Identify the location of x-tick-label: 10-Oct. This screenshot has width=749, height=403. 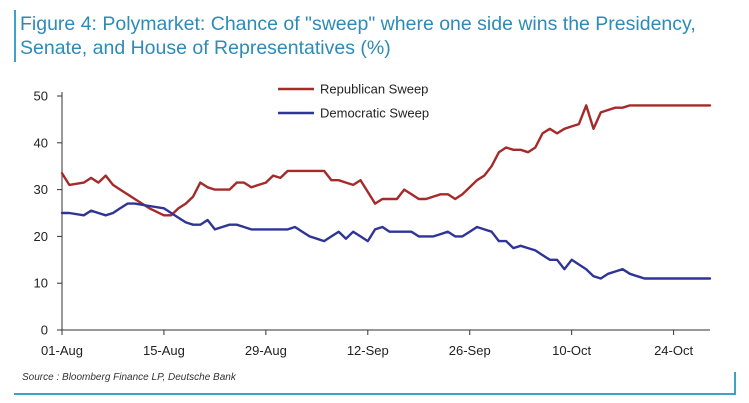
(571, 350).